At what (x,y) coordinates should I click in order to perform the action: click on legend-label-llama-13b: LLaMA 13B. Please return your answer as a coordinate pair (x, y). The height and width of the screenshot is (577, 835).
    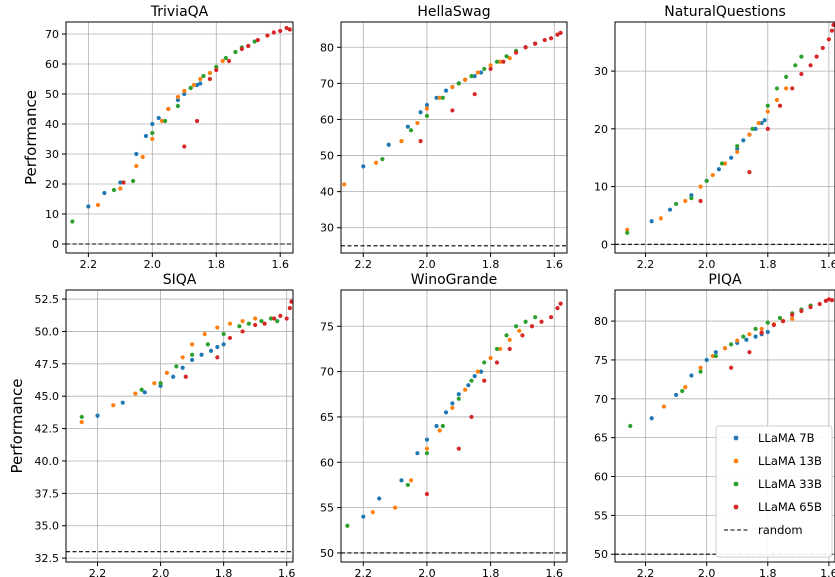
    Looking at the image, I should click on (790, 461).